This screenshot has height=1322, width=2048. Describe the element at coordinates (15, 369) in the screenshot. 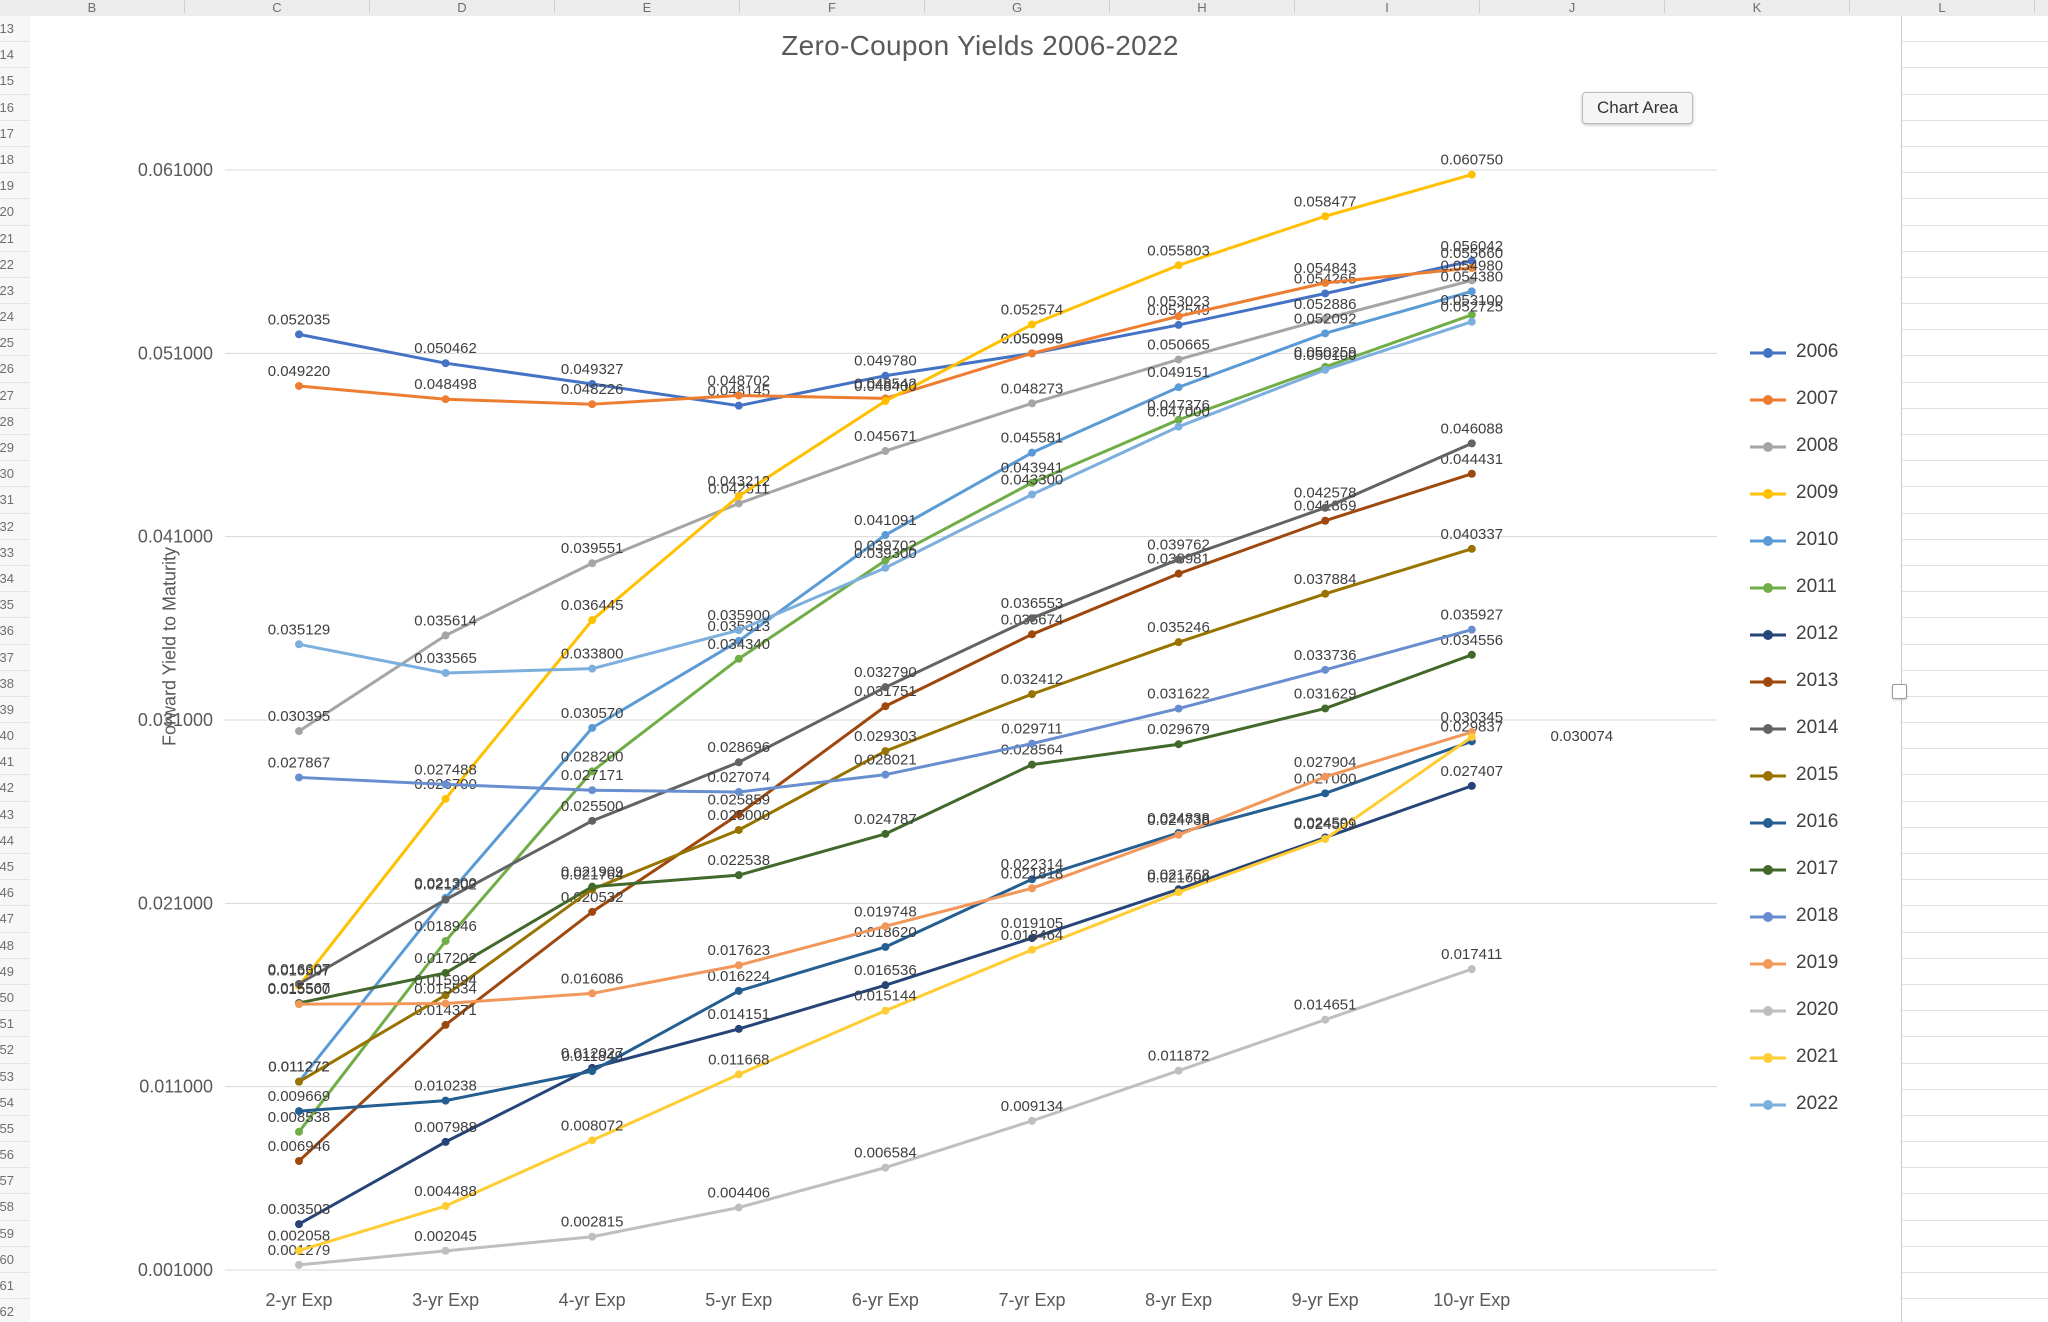

I see `row-number: 26` at that location.